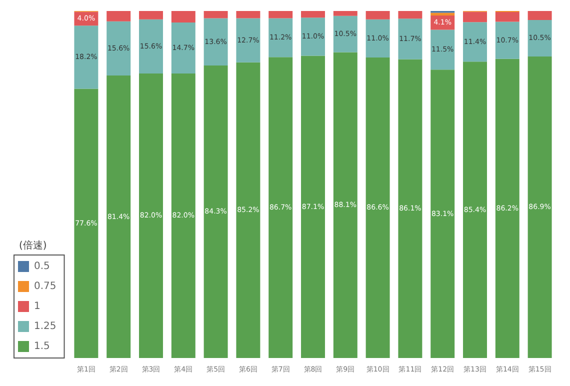  What do you see at coordinates (42, 266) in the screenshot?
I see `legend-label: 0.5` at bounding box center [42, 266].